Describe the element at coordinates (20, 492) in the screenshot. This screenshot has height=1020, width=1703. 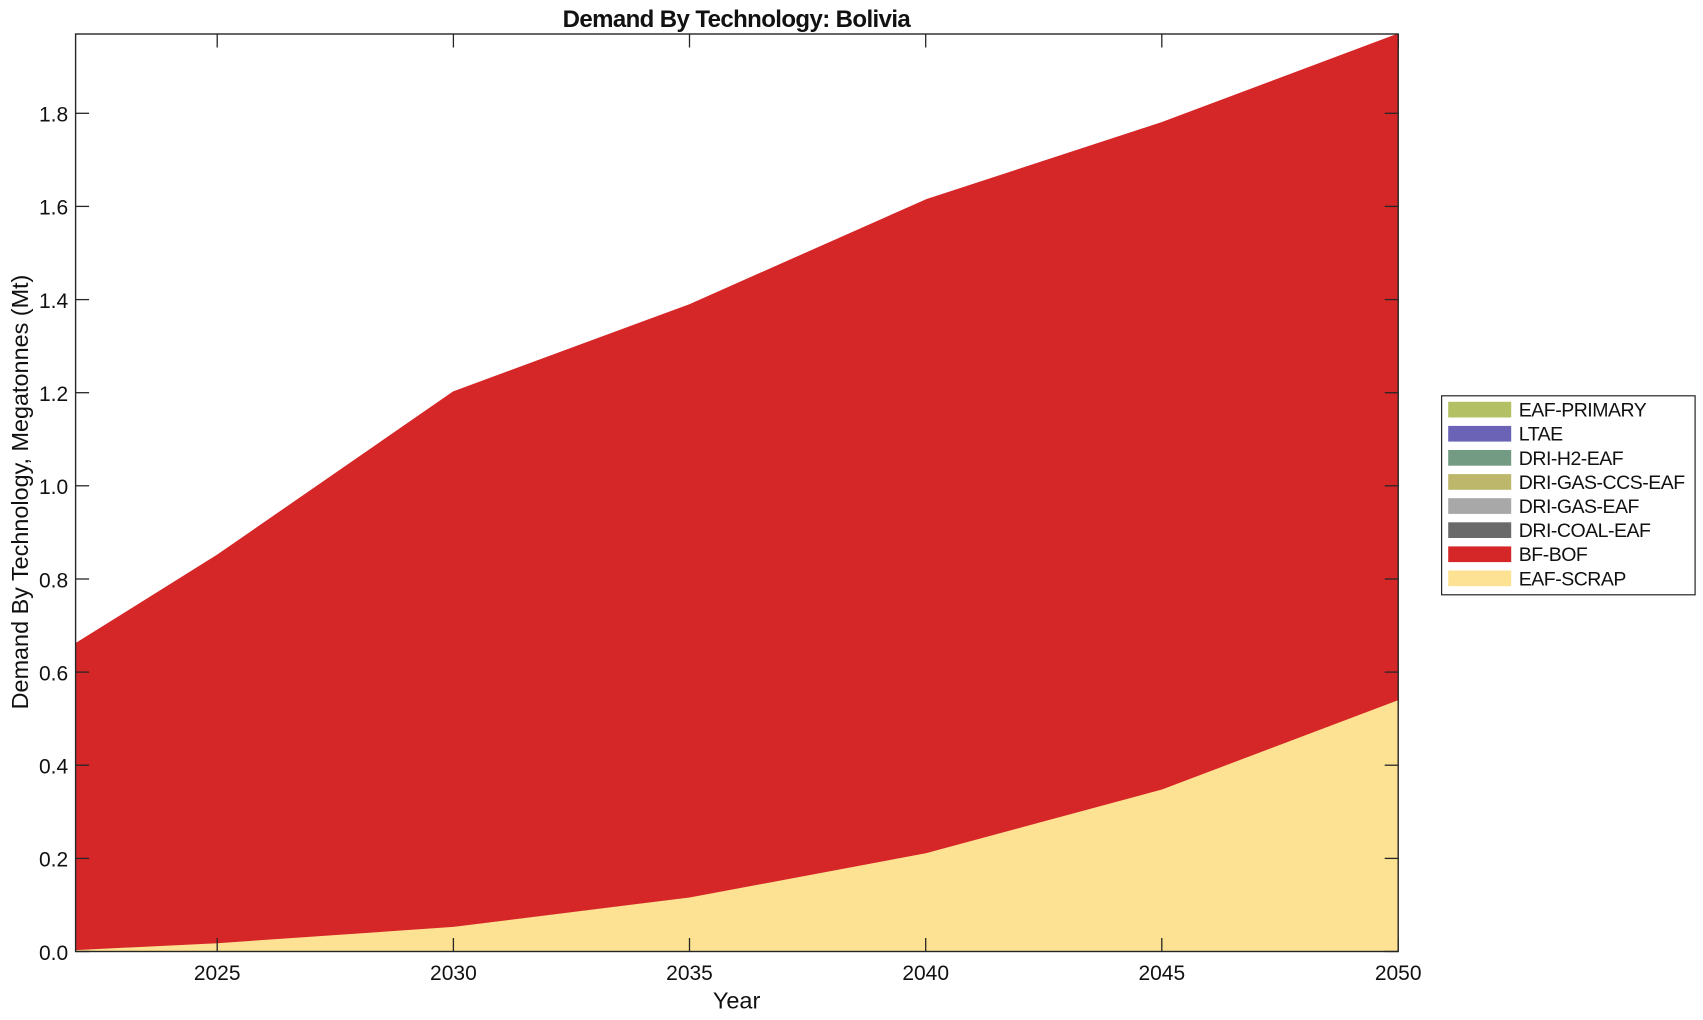
I see `svg-text:Demand By Technology, Megatonn: Demand By Technology, Megatonnes (Mt)` at that location.